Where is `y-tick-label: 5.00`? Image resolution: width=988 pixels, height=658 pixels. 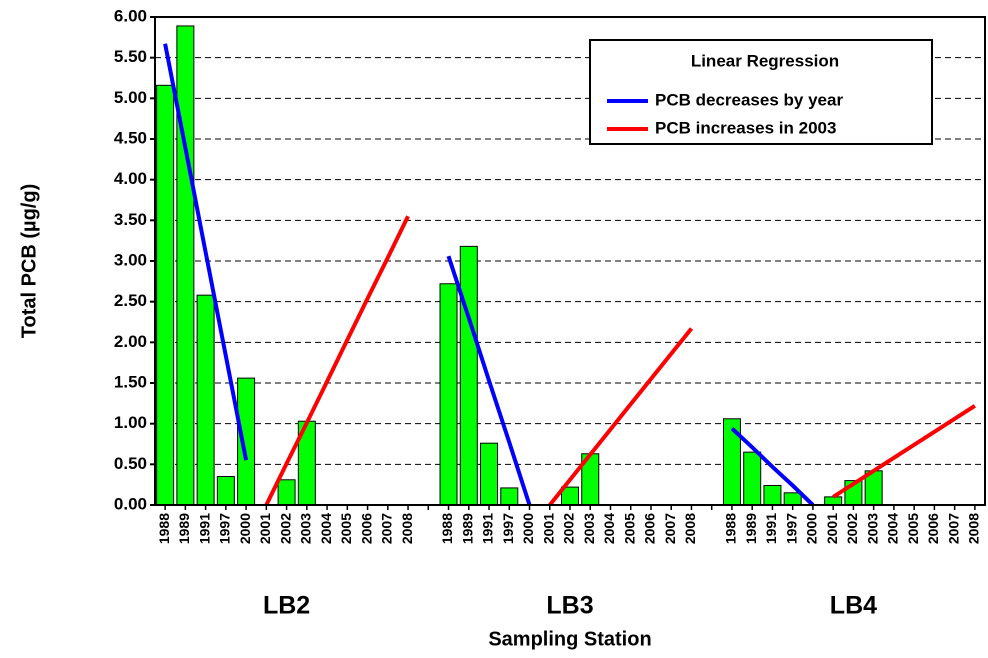
y-tick-label: 5.00 is located at coordinates (130, 97).